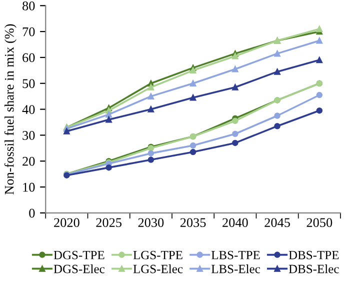 This screenshot has width=351, height=282. What do you see at coordinates (109, 223) in the screenshot?
I see `x-tick-label: 2025` at bounding box center [109, 223].